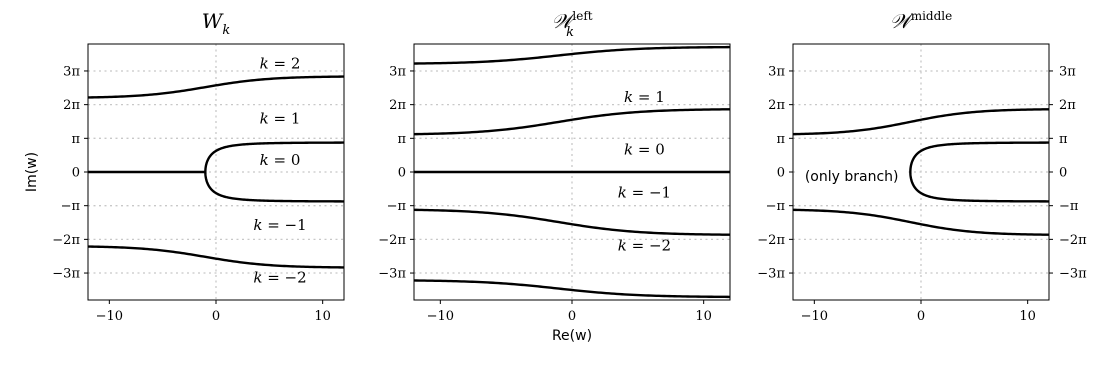 This screenshot has height=388, width=1113. What do you see at coordinates (280, 118) in the screenshot?
I see `annotation-1: k = 1` at bounding box center [280, 118].